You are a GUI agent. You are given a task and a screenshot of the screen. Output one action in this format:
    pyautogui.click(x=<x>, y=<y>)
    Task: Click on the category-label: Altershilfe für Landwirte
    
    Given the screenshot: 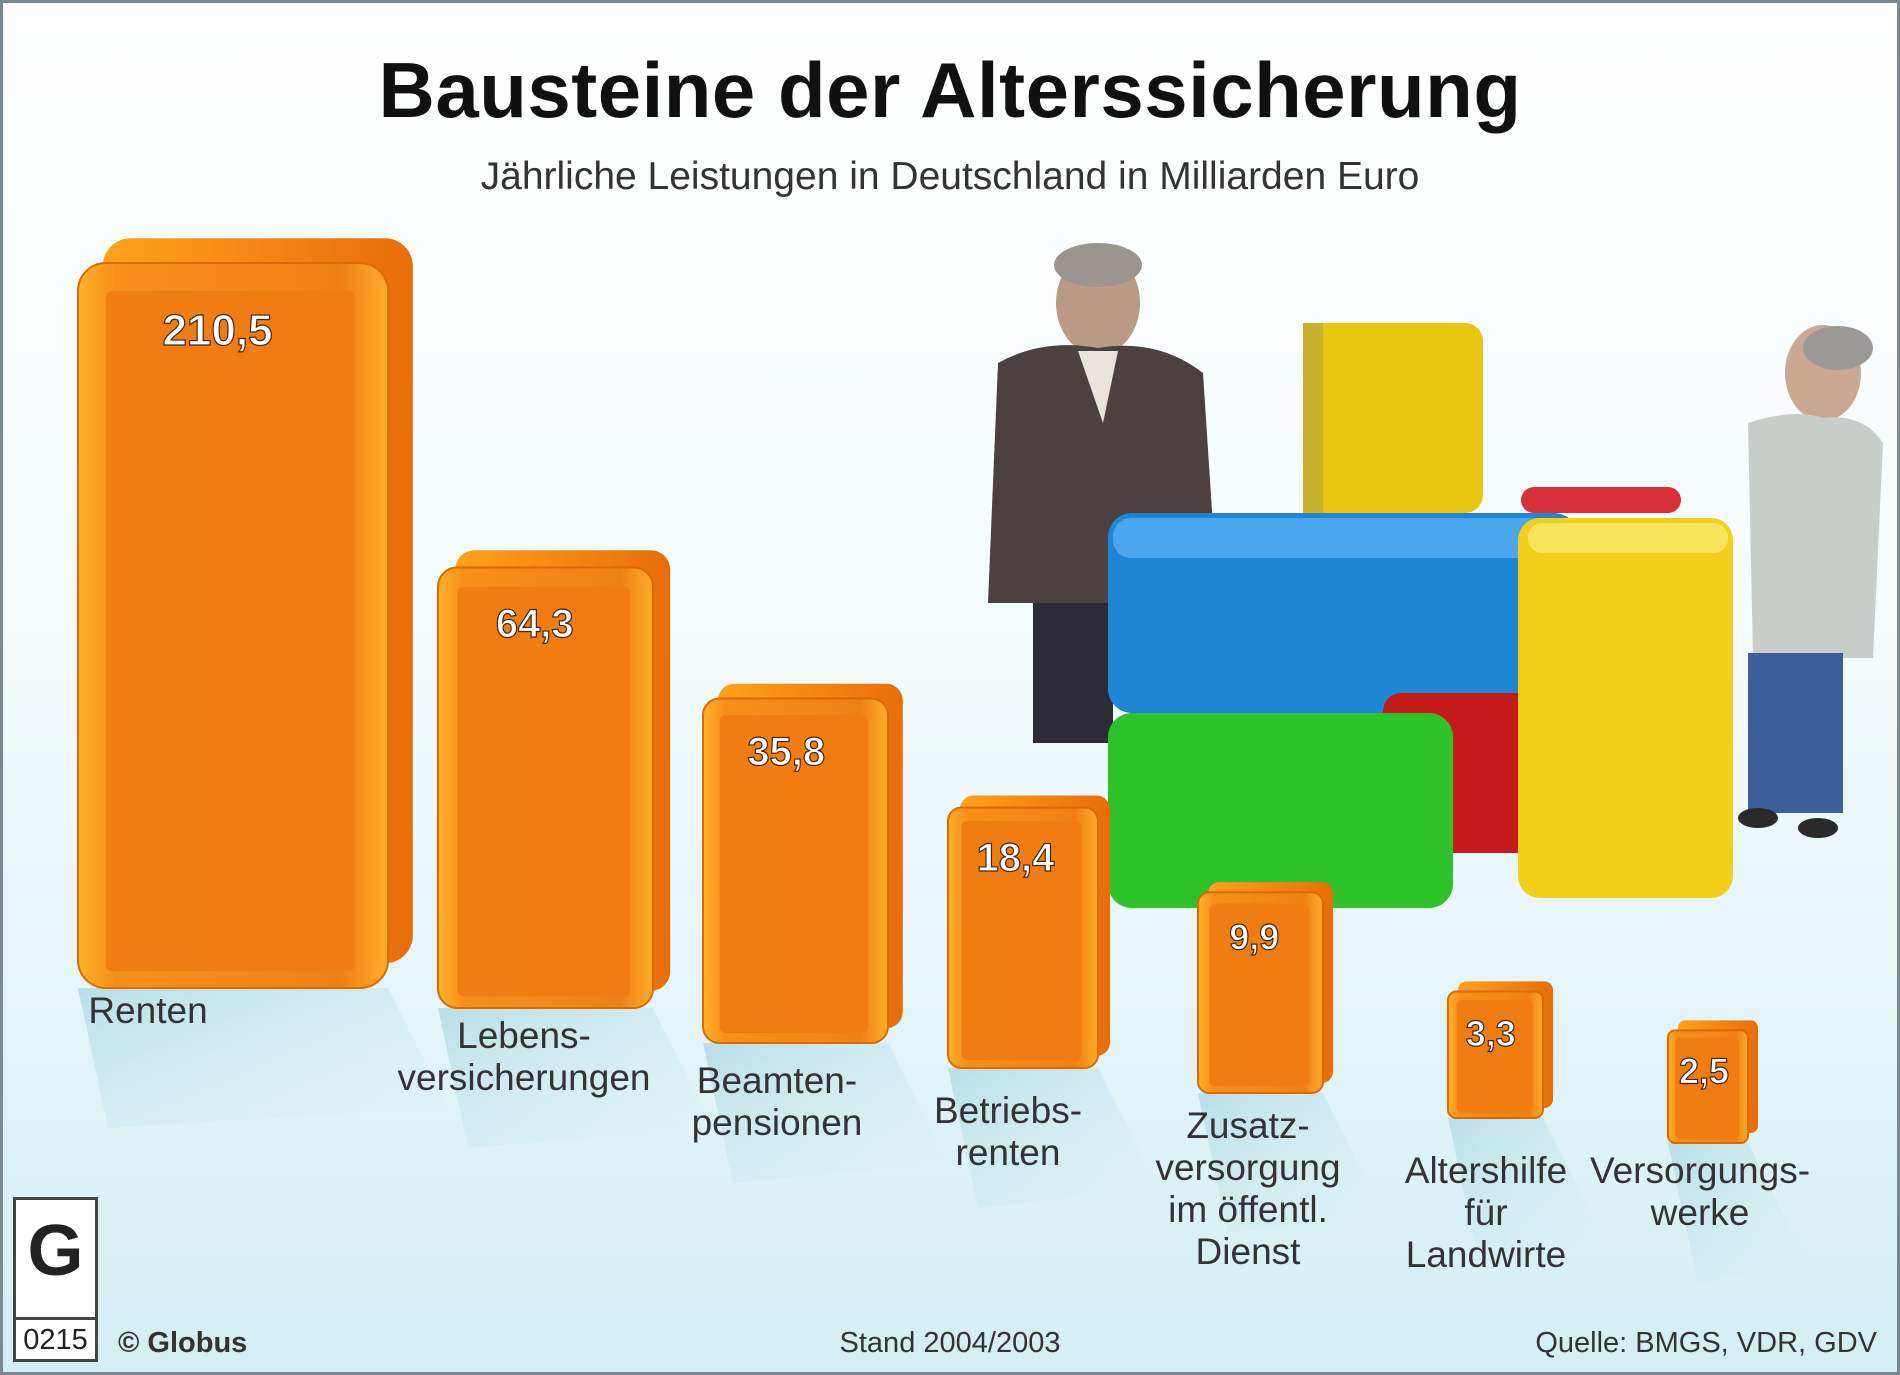 What is the action you would take?
    pyautogui.click(x=1486, y=1212)
    